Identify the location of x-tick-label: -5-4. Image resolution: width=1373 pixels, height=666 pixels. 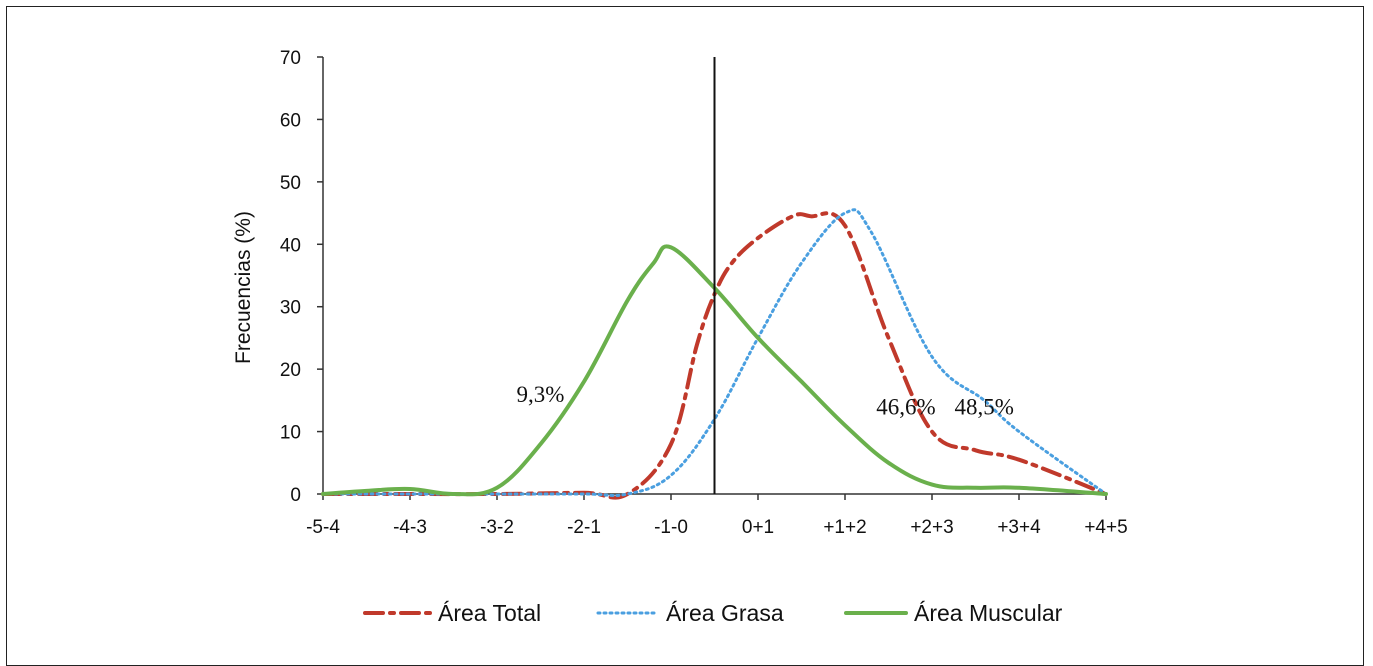
(323, 527).